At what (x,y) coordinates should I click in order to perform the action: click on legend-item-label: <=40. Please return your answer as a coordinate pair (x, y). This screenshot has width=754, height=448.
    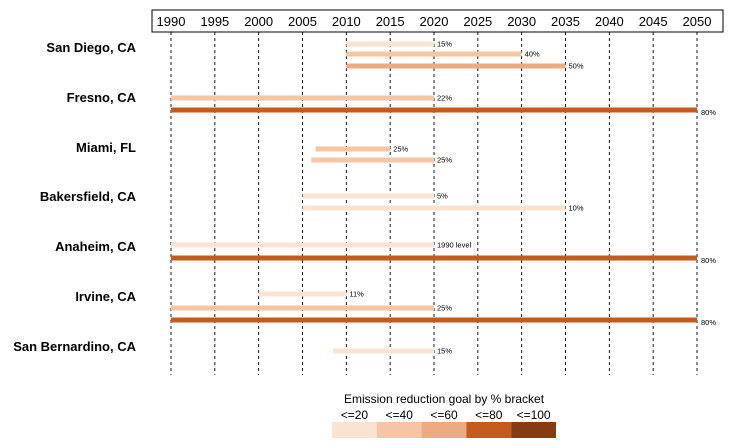
    Looking at the image, I should click on (400, 415).